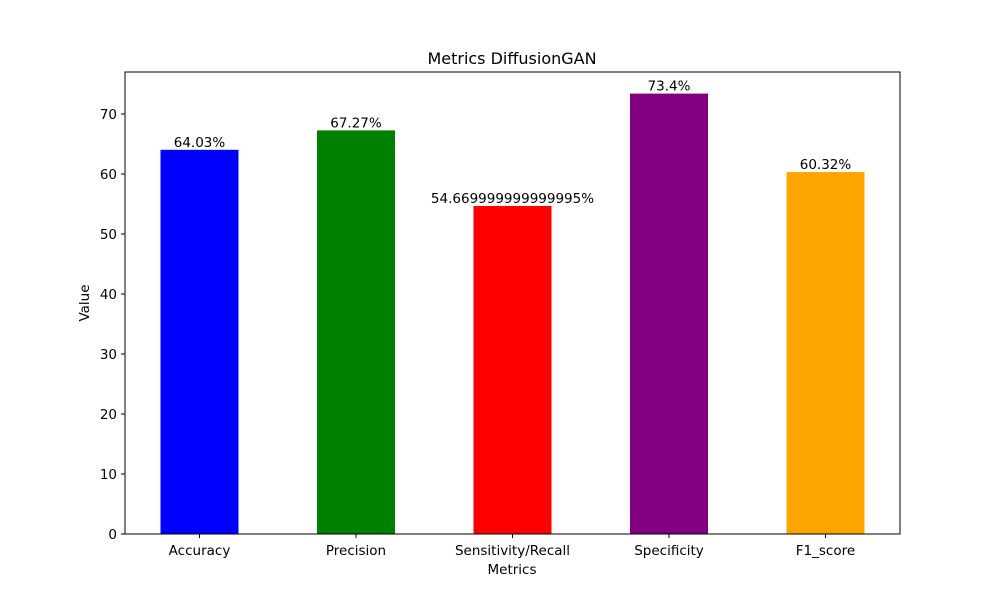  What do you see at coordinates (825, 353) in the screenshot?
I see `bar-f1-score` at bounding box center [825, 353].